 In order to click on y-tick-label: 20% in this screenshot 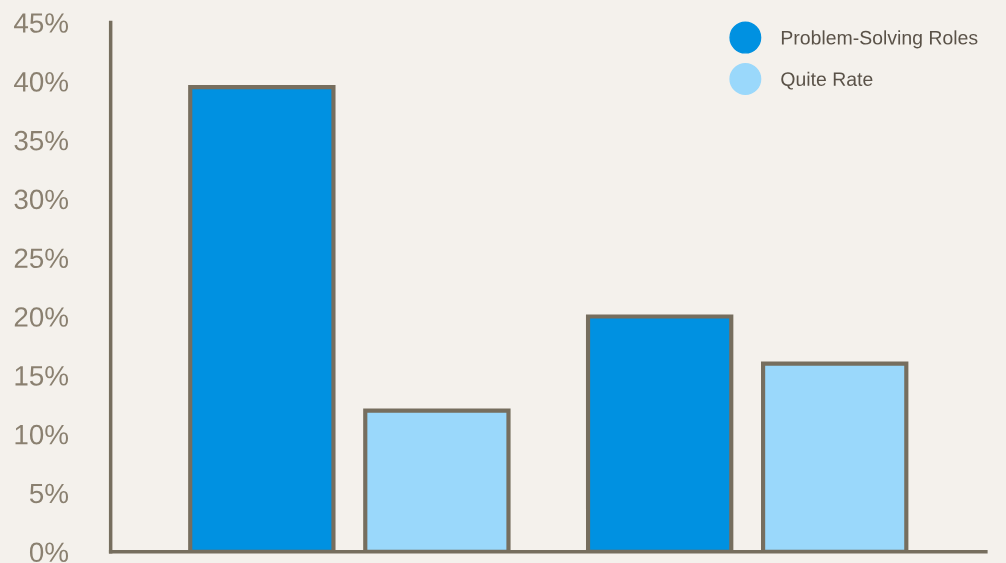, I will do `click(41, 317)`.